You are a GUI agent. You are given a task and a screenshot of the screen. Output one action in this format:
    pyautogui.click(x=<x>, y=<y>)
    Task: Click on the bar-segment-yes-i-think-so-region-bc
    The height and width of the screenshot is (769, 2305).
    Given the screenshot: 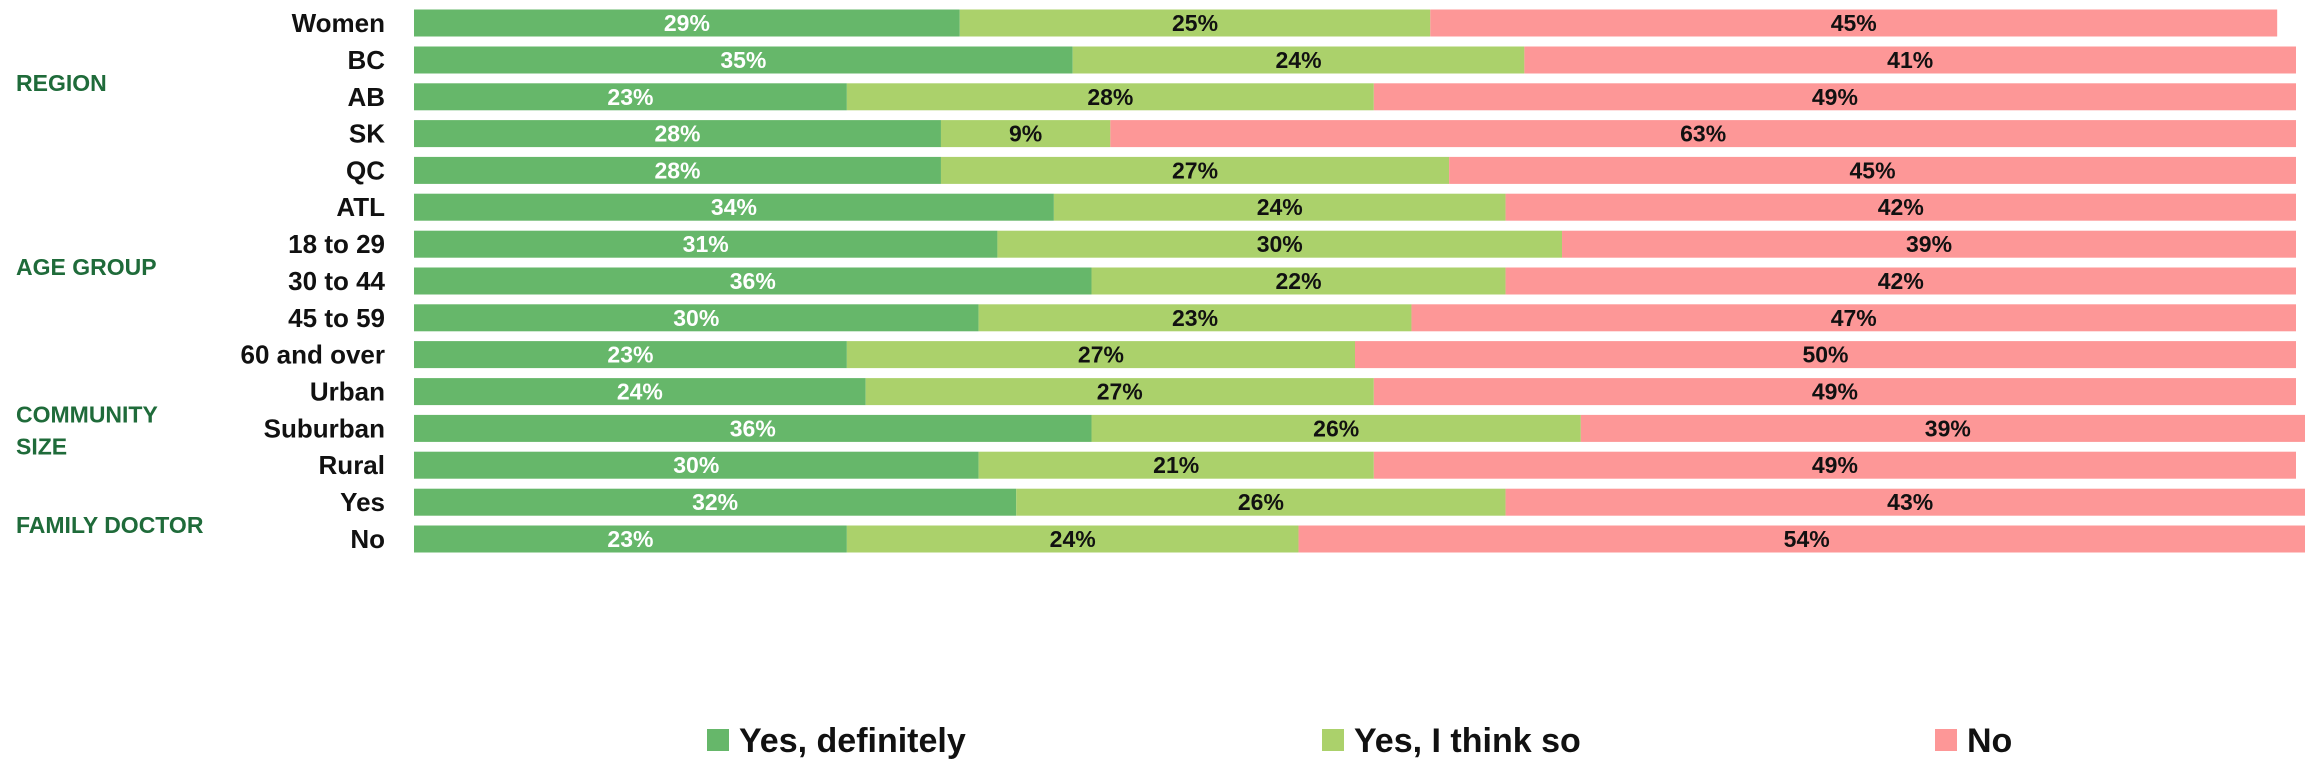 What is the action you would take?
    pyautogui.click(x=1298, y=60)
    